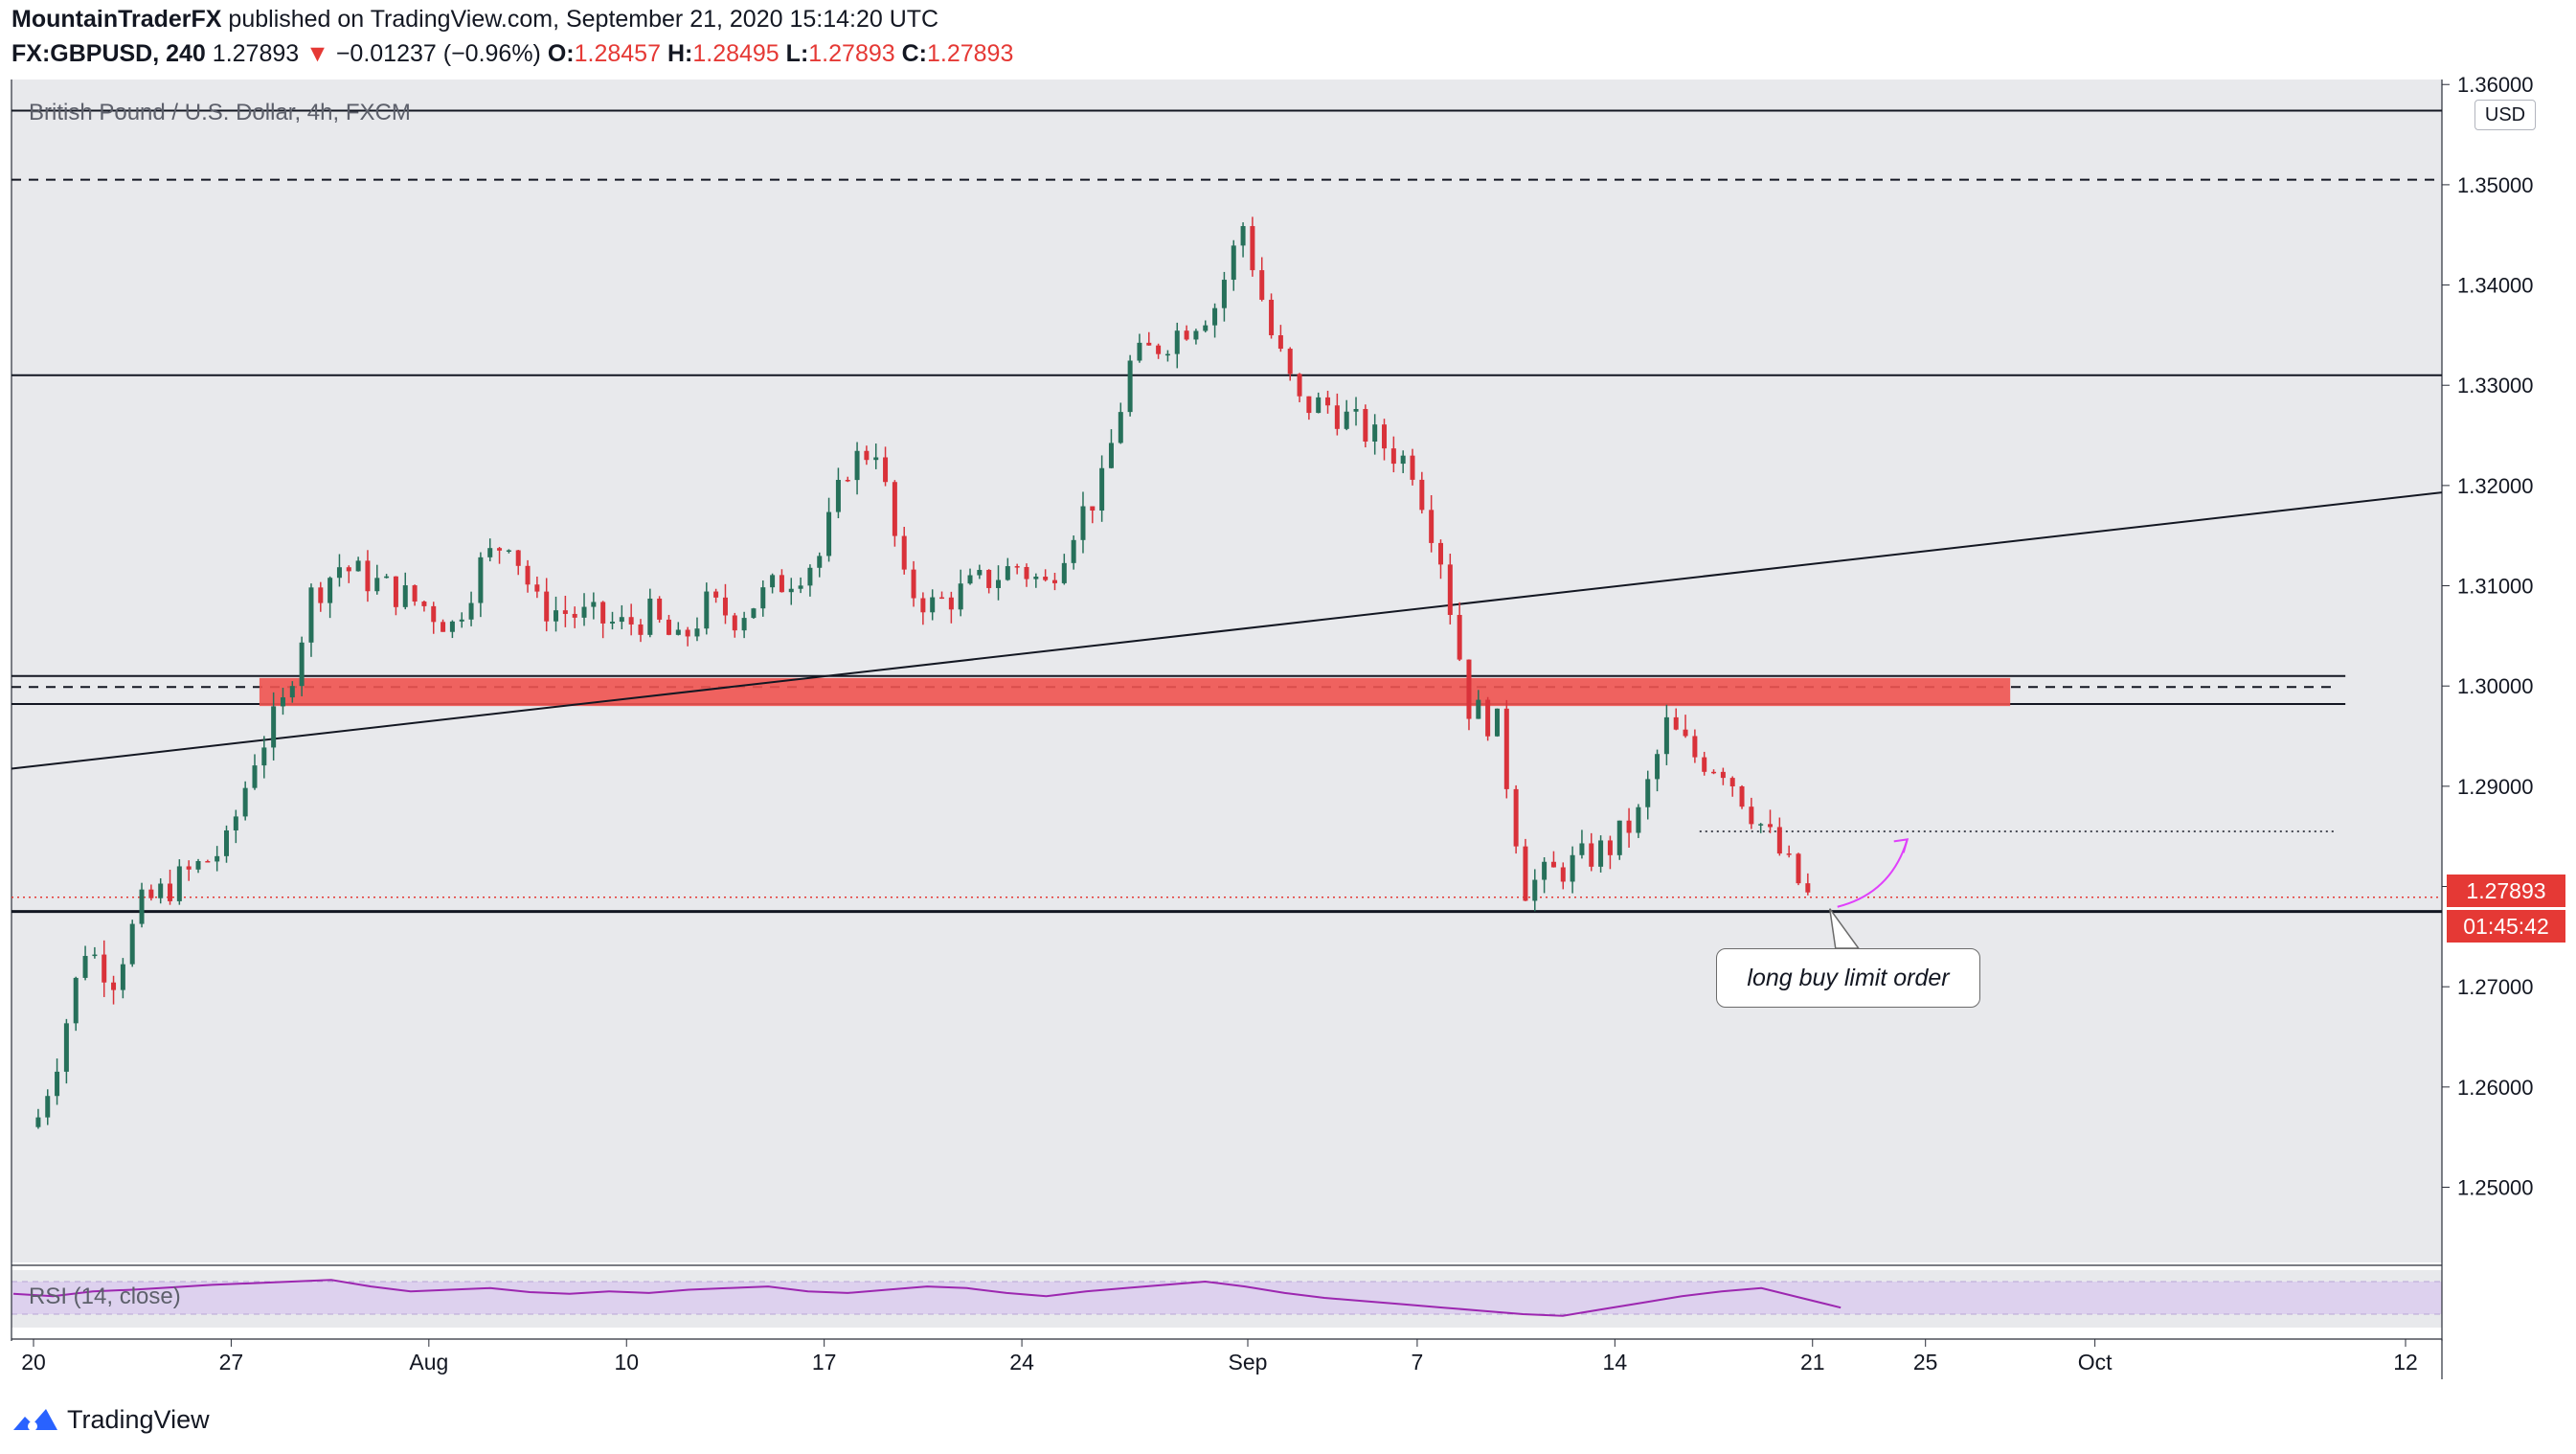  I want to click on time-tick-label: 20, so click(33, 1362).